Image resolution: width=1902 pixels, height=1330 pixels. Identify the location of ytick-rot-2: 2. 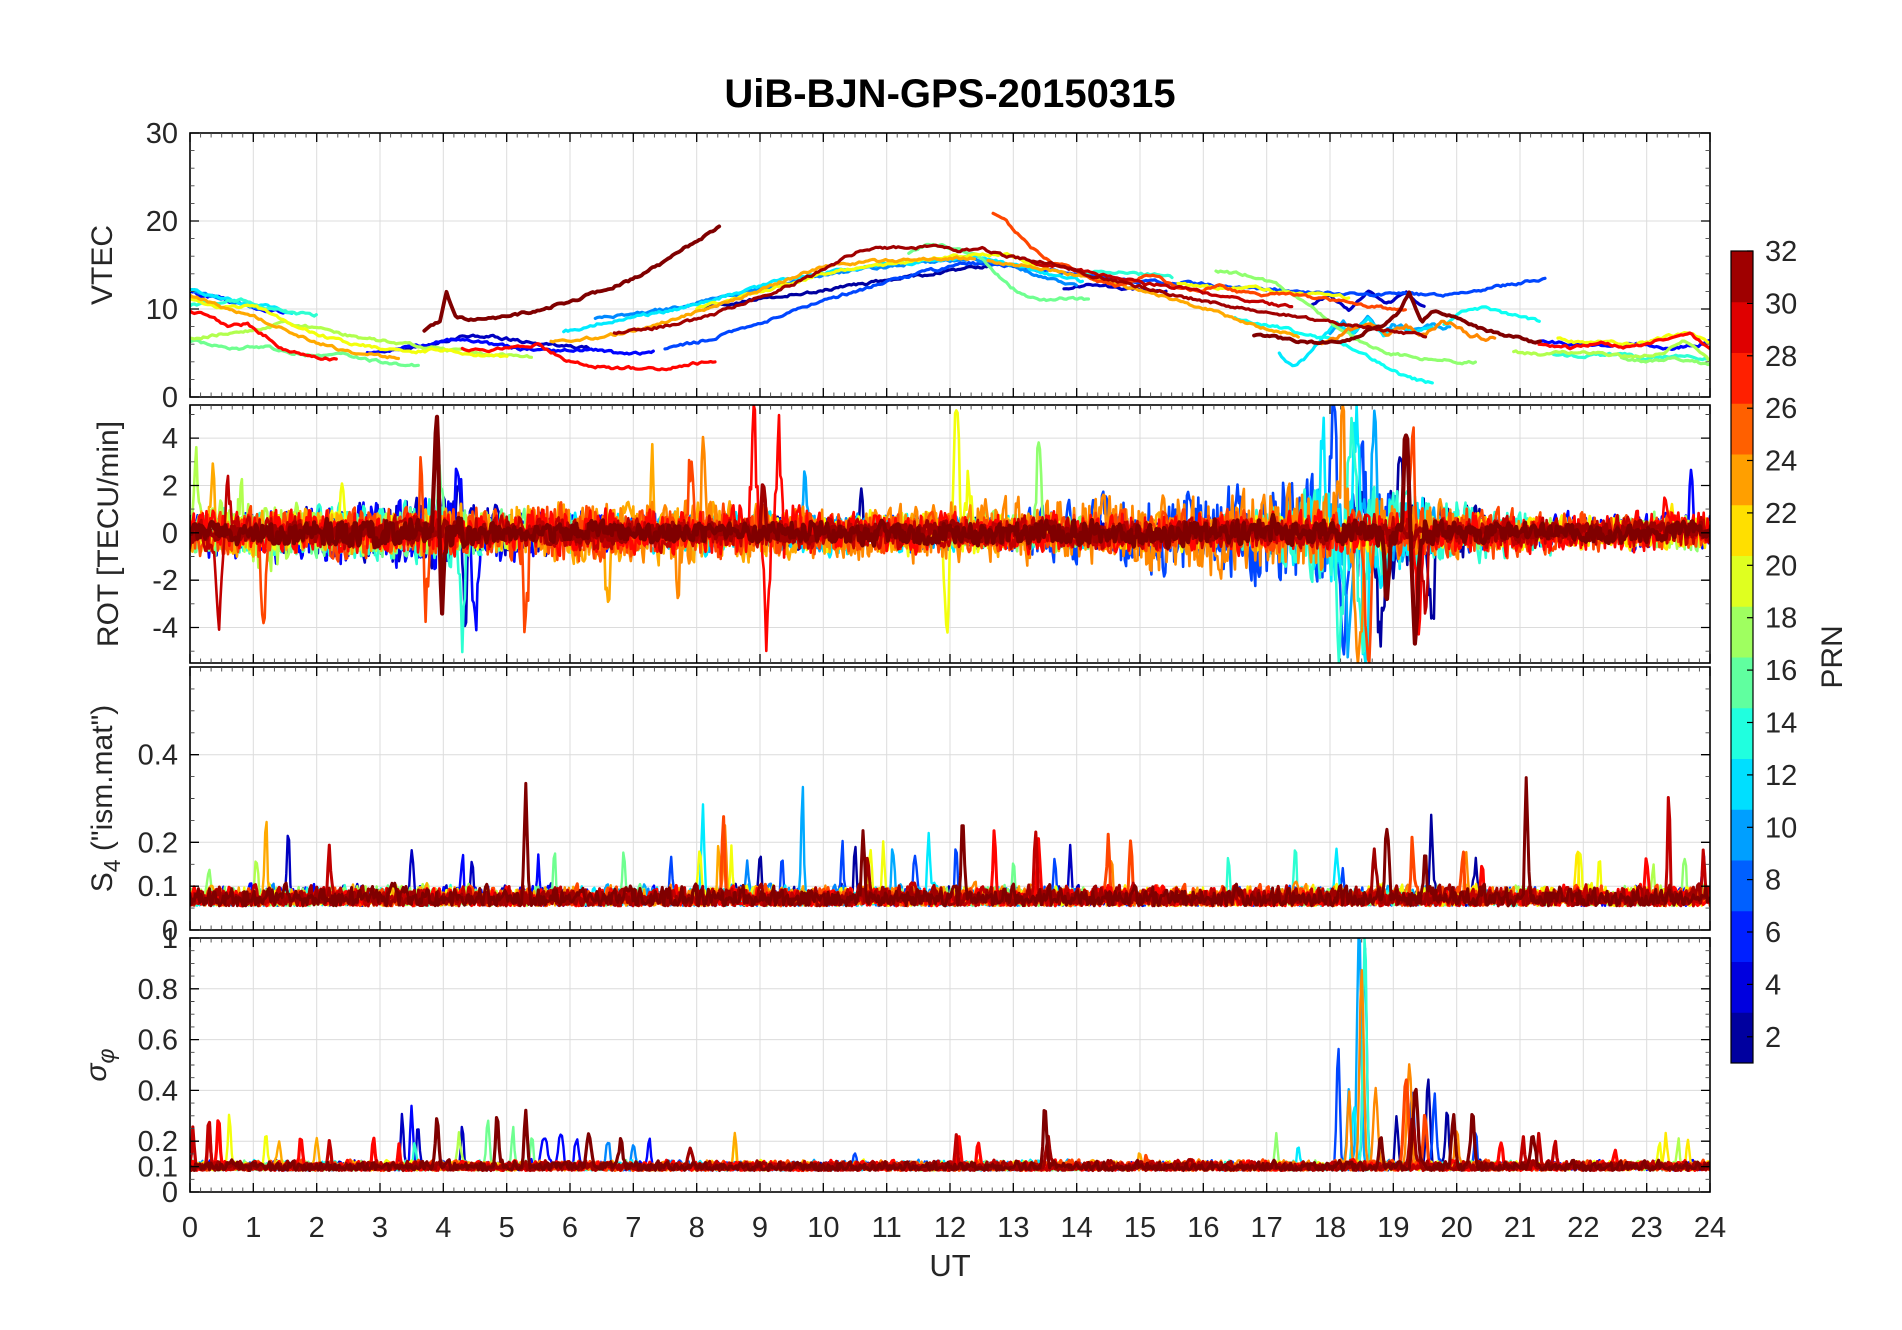
(170, 486).